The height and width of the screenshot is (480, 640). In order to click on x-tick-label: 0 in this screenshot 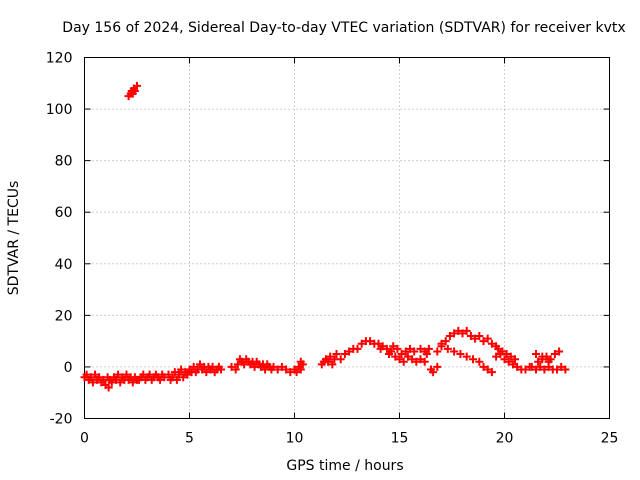, I will do `click(84, 439)`.